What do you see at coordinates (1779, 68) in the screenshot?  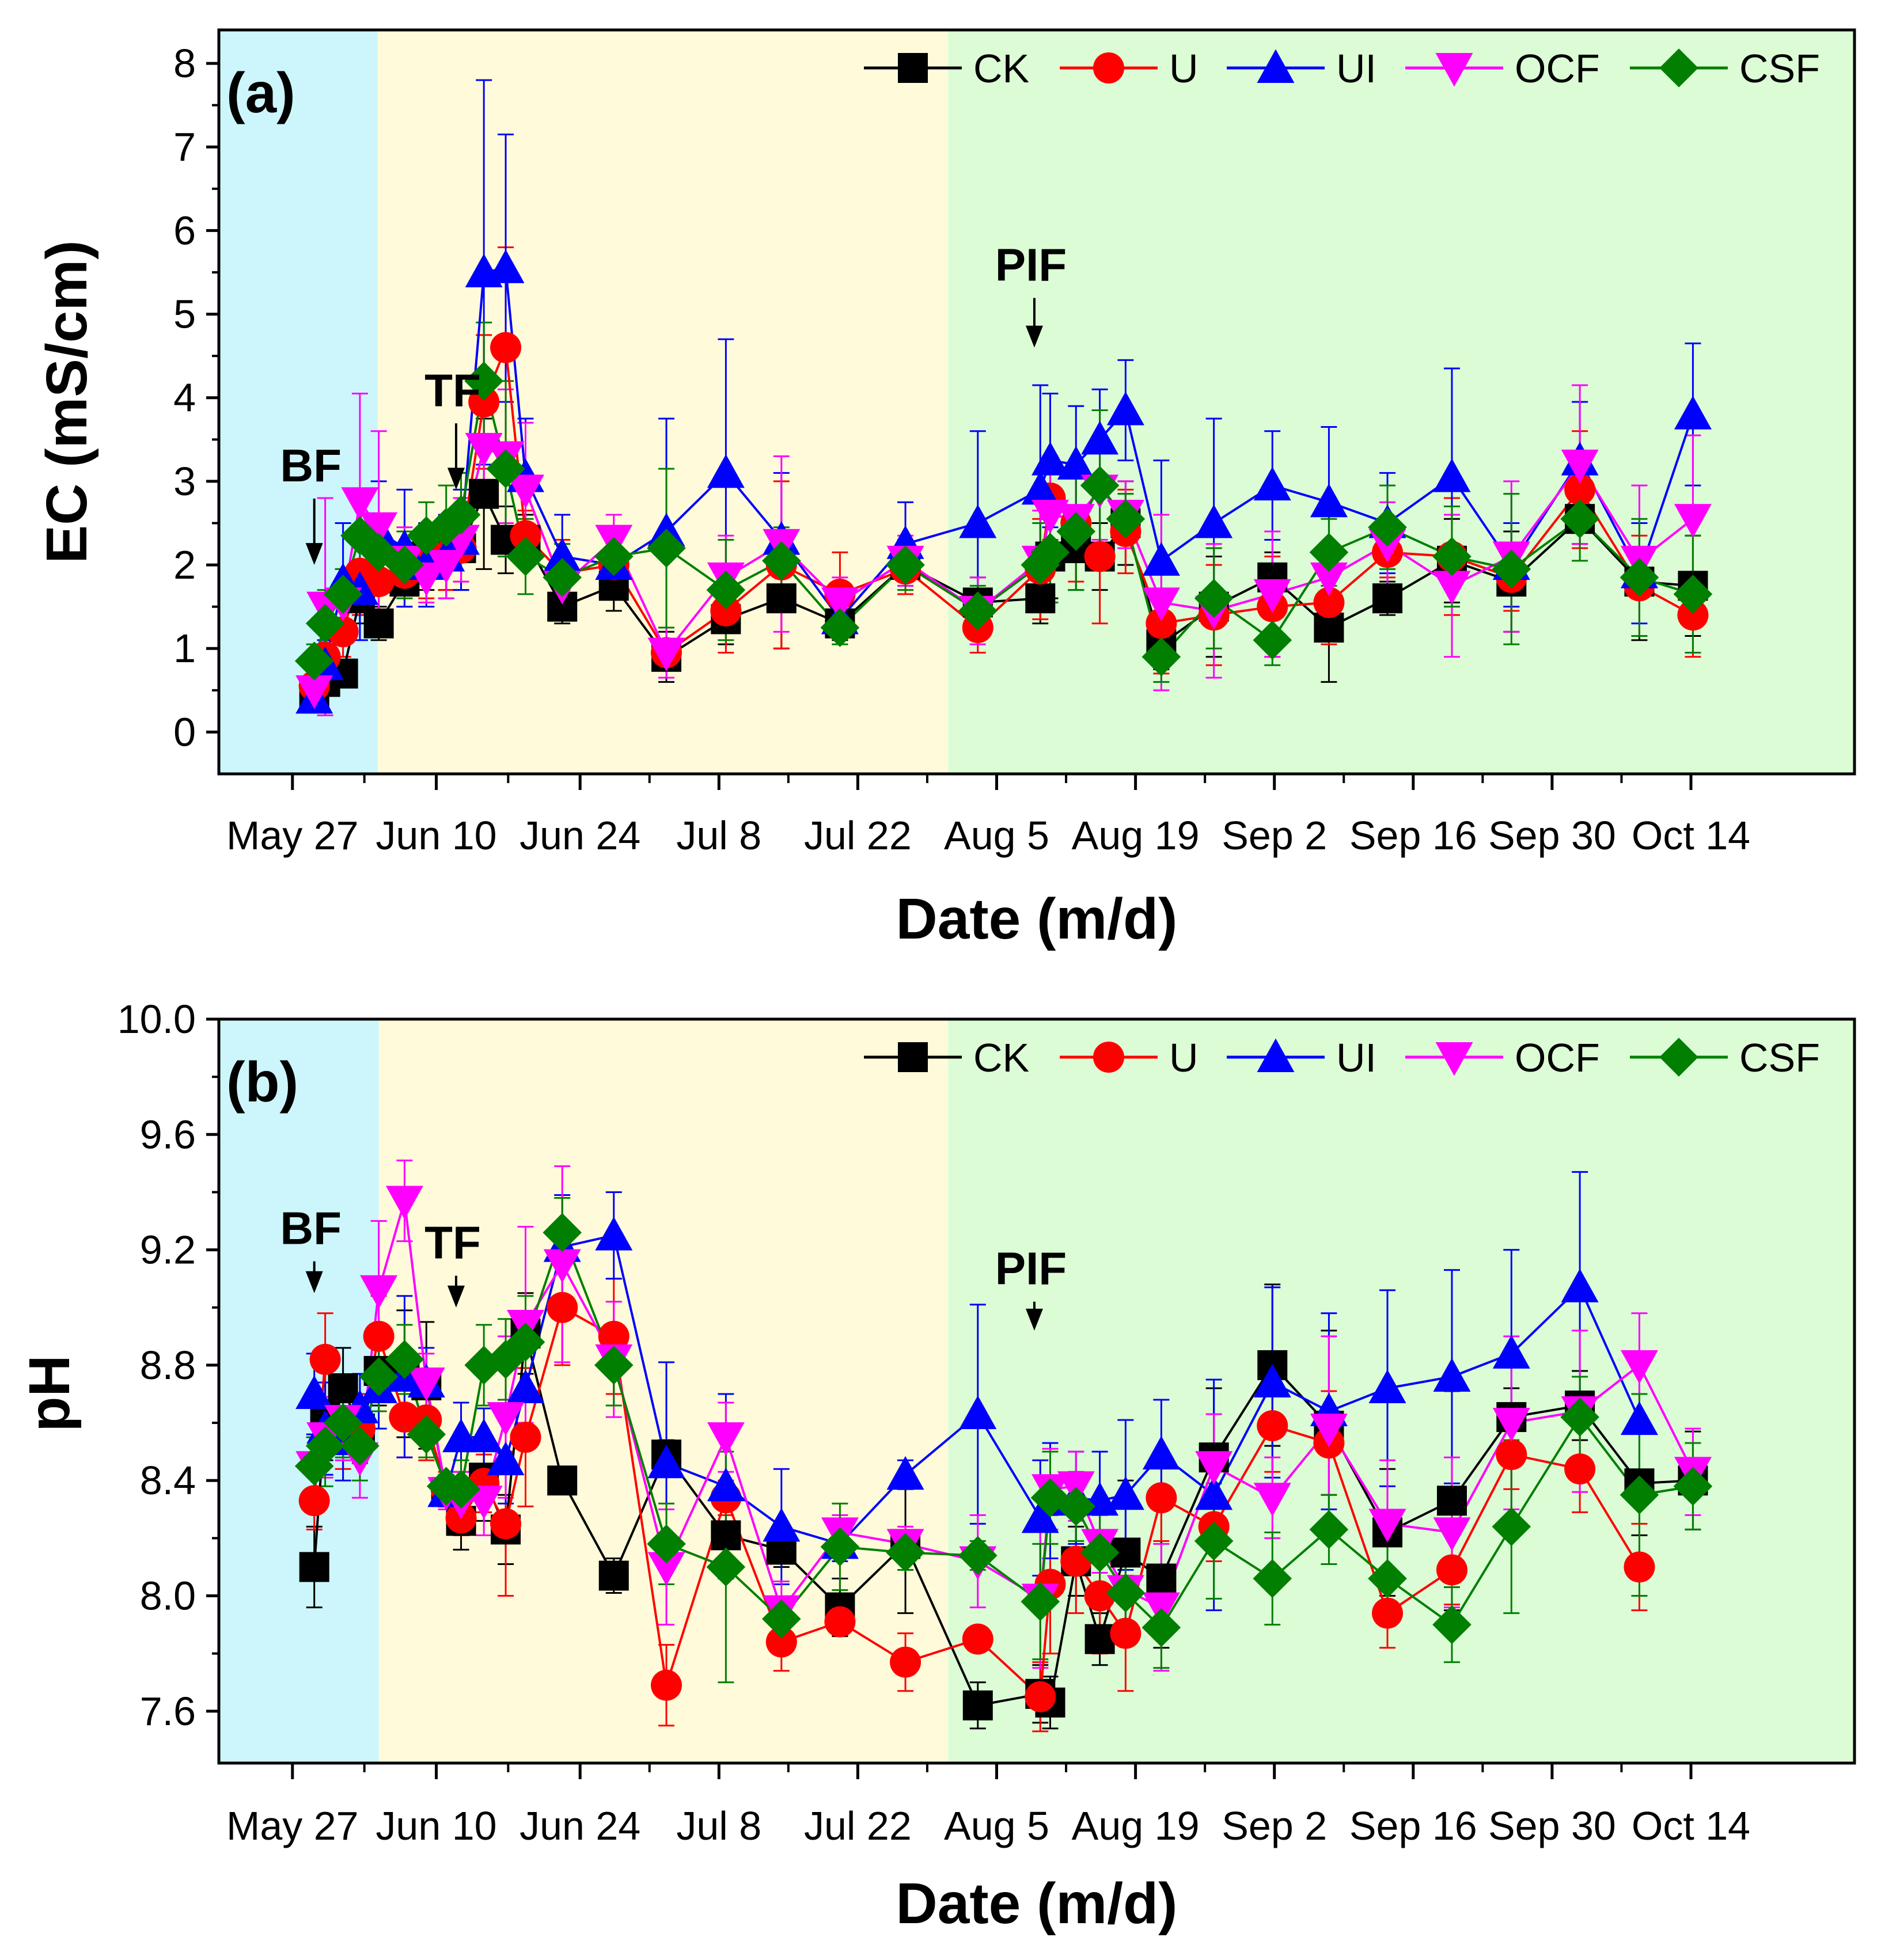 I see `panel-a-legend-label-CSF: CSF` at bounding box center [1779, 68].